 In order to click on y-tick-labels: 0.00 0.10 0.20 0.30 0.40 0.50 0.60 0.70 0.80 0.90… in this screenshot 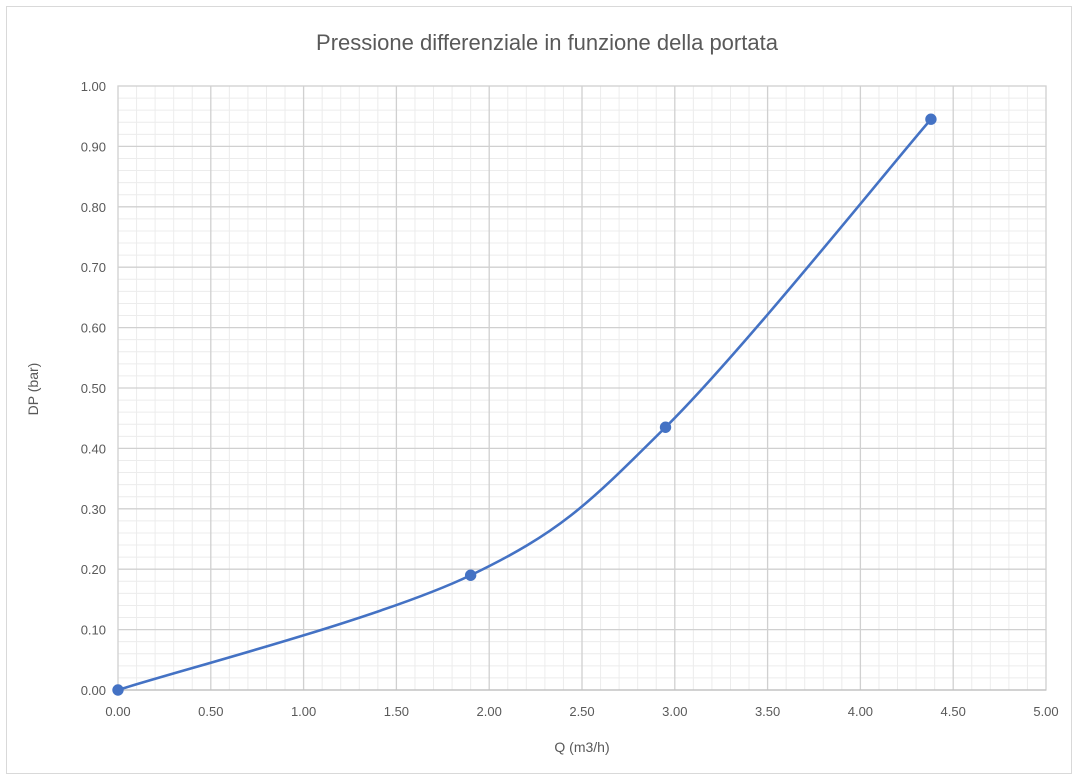, I will do `click(93, 388)`.